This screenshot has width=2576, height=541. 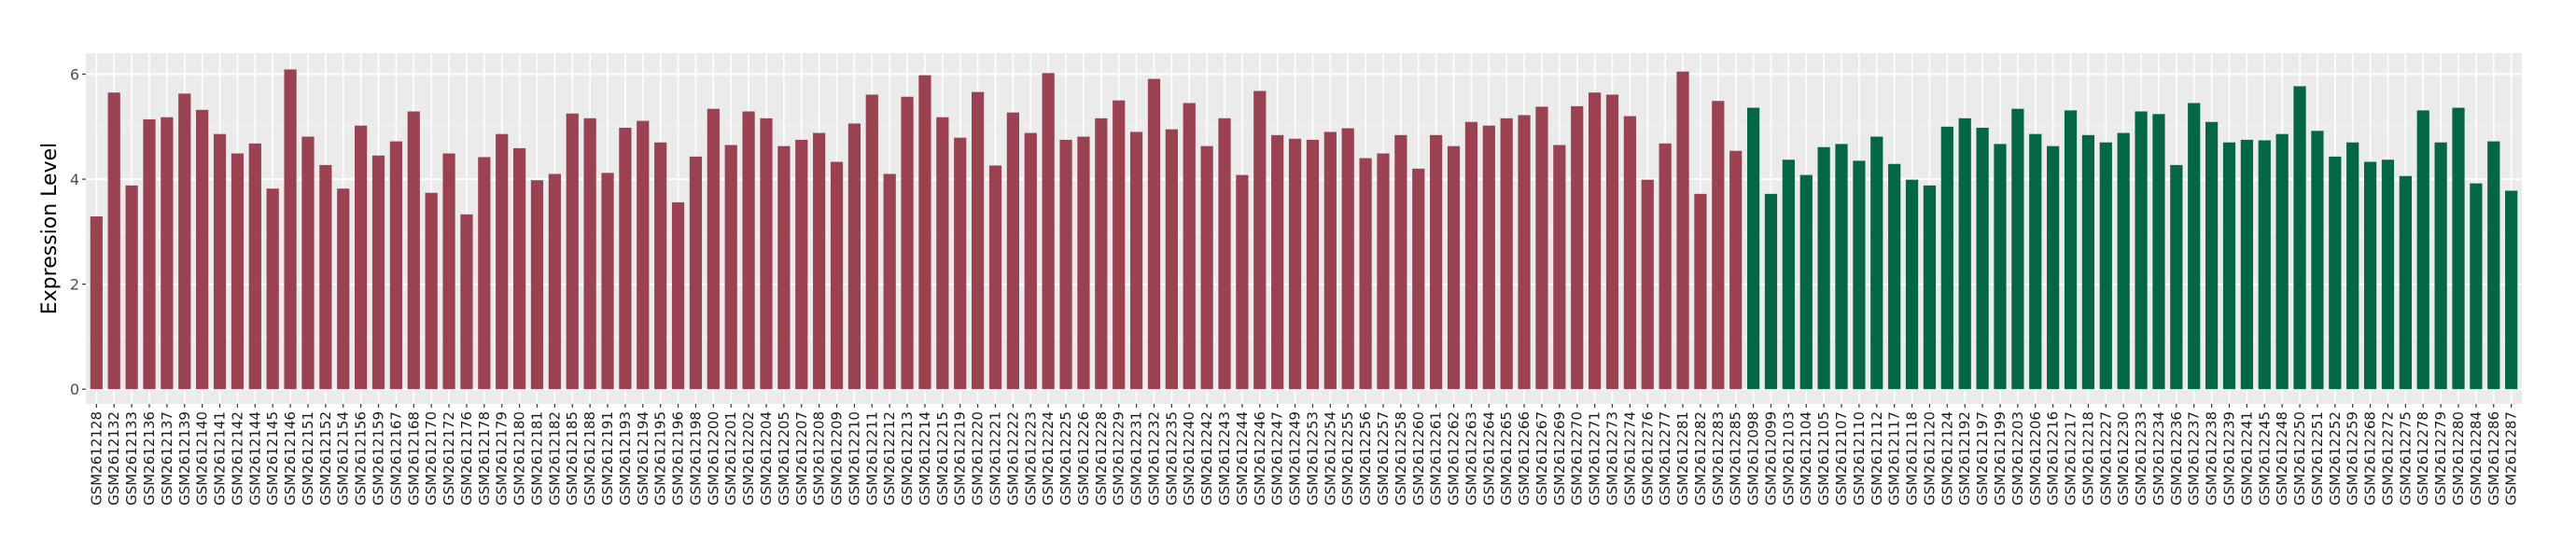 I want to click on bar-GSM2612236, so click(x=2176, y=277).